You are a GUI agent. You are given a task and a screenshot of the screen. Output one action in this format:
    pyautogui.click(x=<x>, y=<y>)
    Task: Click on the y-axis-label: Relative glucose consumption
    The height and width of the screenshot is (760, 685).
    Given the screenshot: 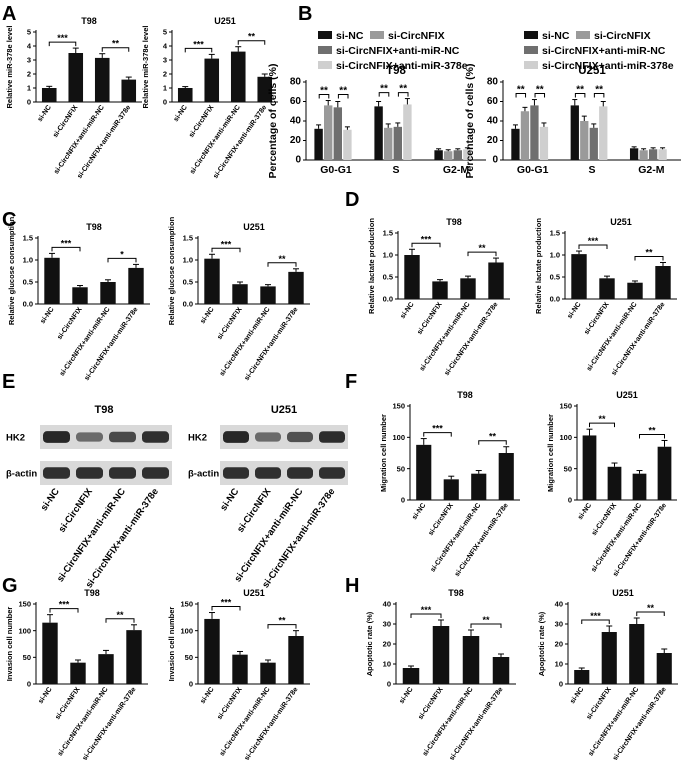 What is the action you would take?
    pyautogui.click(x=171, y=270)
    